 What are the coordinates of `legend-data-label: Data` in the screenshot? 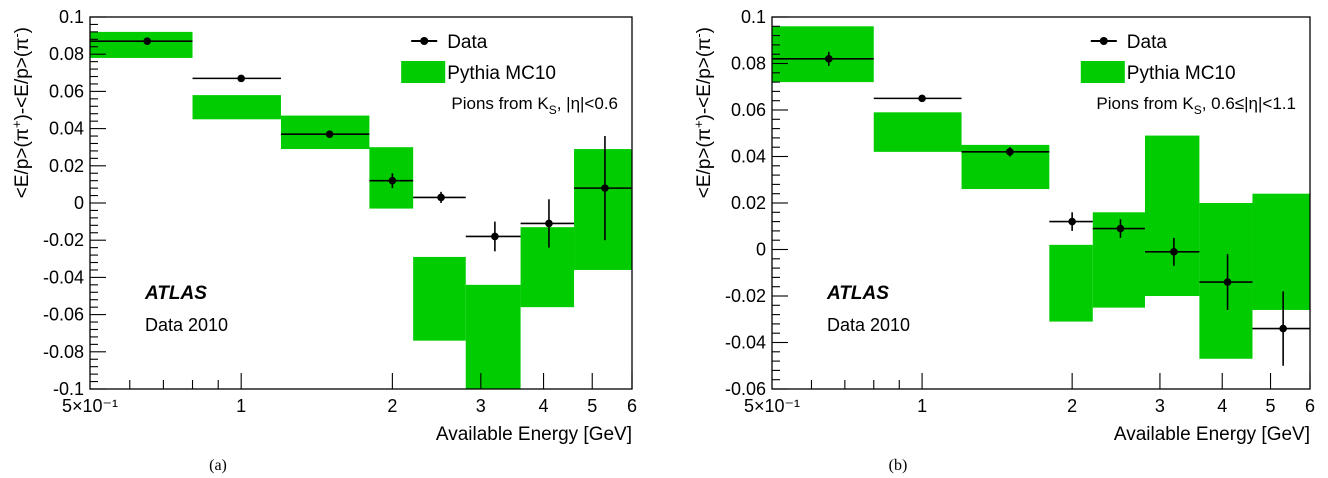 It's located at (467, 42).